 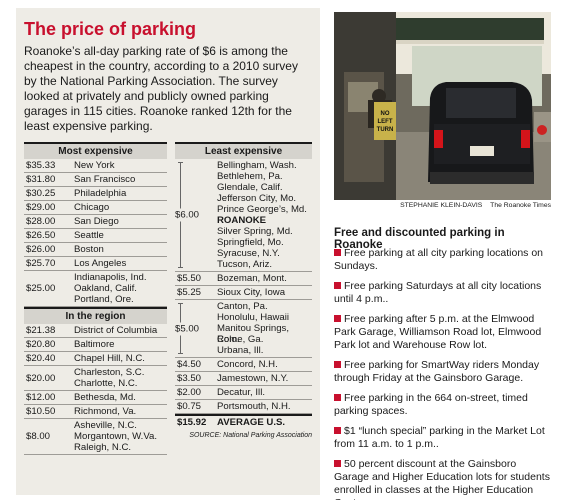 What do you see at coordinates (245, 264) in the screenshot?
I see `group-city: Tucson, Ariz.` at bounding box center [245, 264].